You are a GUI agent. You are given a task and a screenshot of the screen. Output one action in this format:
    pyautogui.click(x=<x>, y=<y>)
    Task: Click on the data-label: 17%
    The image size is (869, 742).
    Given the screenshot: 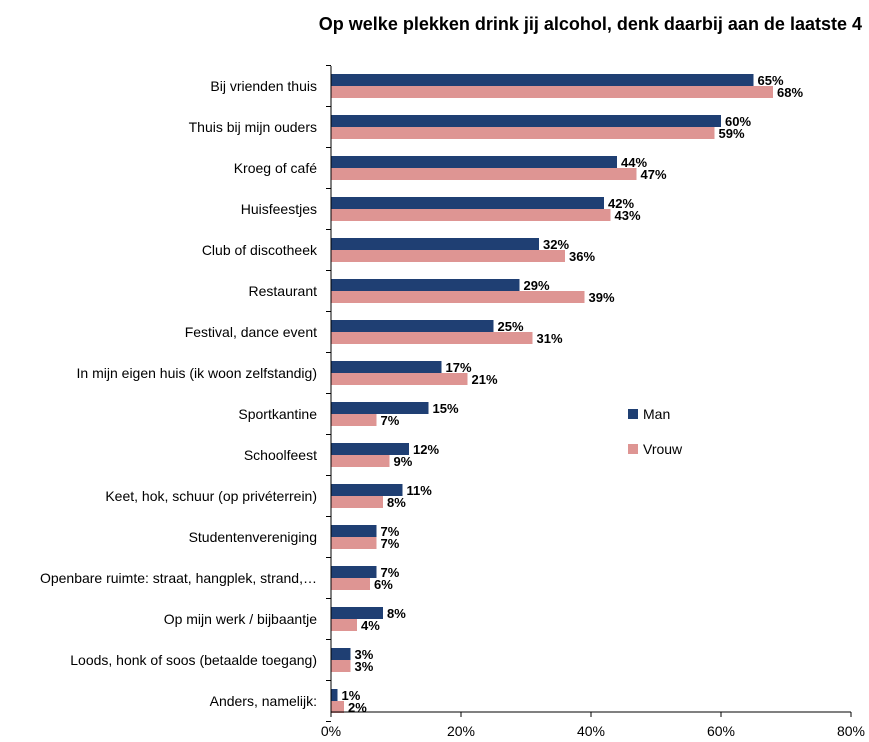 What is the action you would take?
    pyautogui.click(x=459, y=367)
    